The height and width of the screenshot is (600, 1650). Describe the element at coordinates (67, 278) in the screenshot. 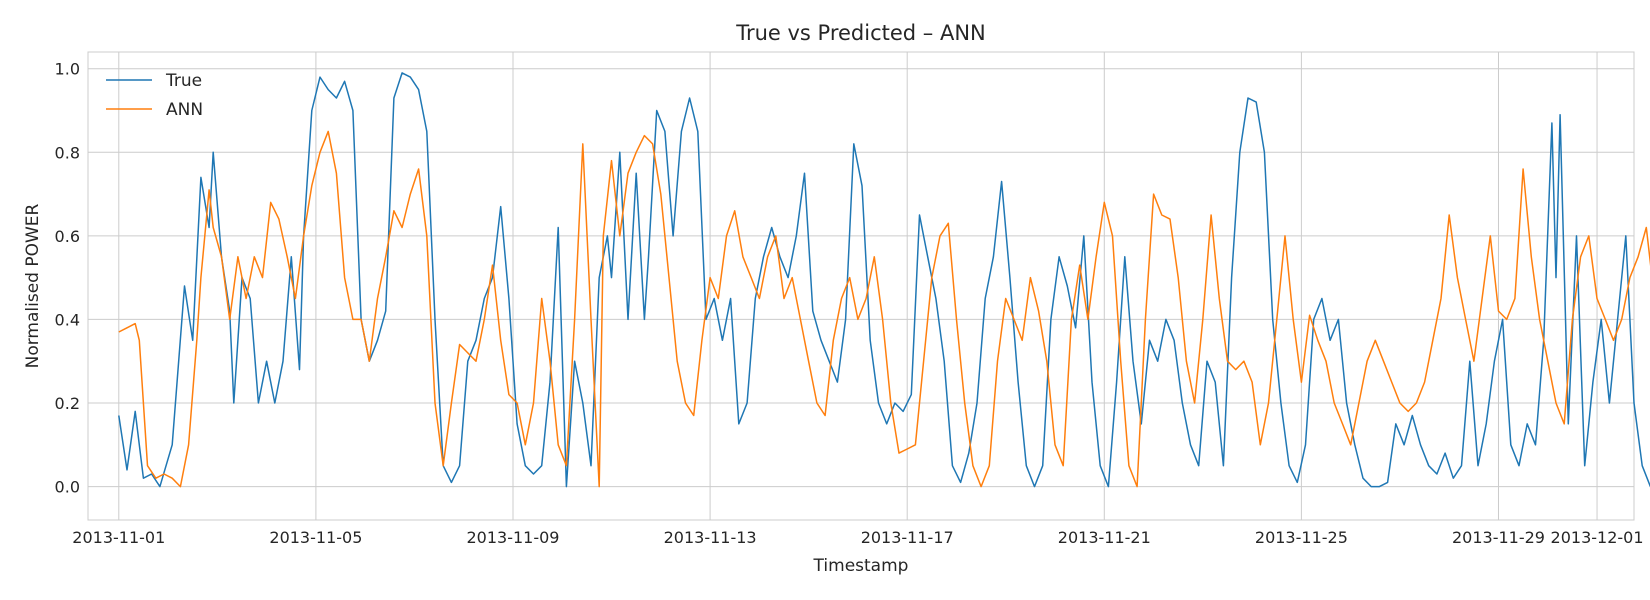

I see `y-tick-labels: 0.0 0.2 0.4 0.6 0.8 1.0` at that location.